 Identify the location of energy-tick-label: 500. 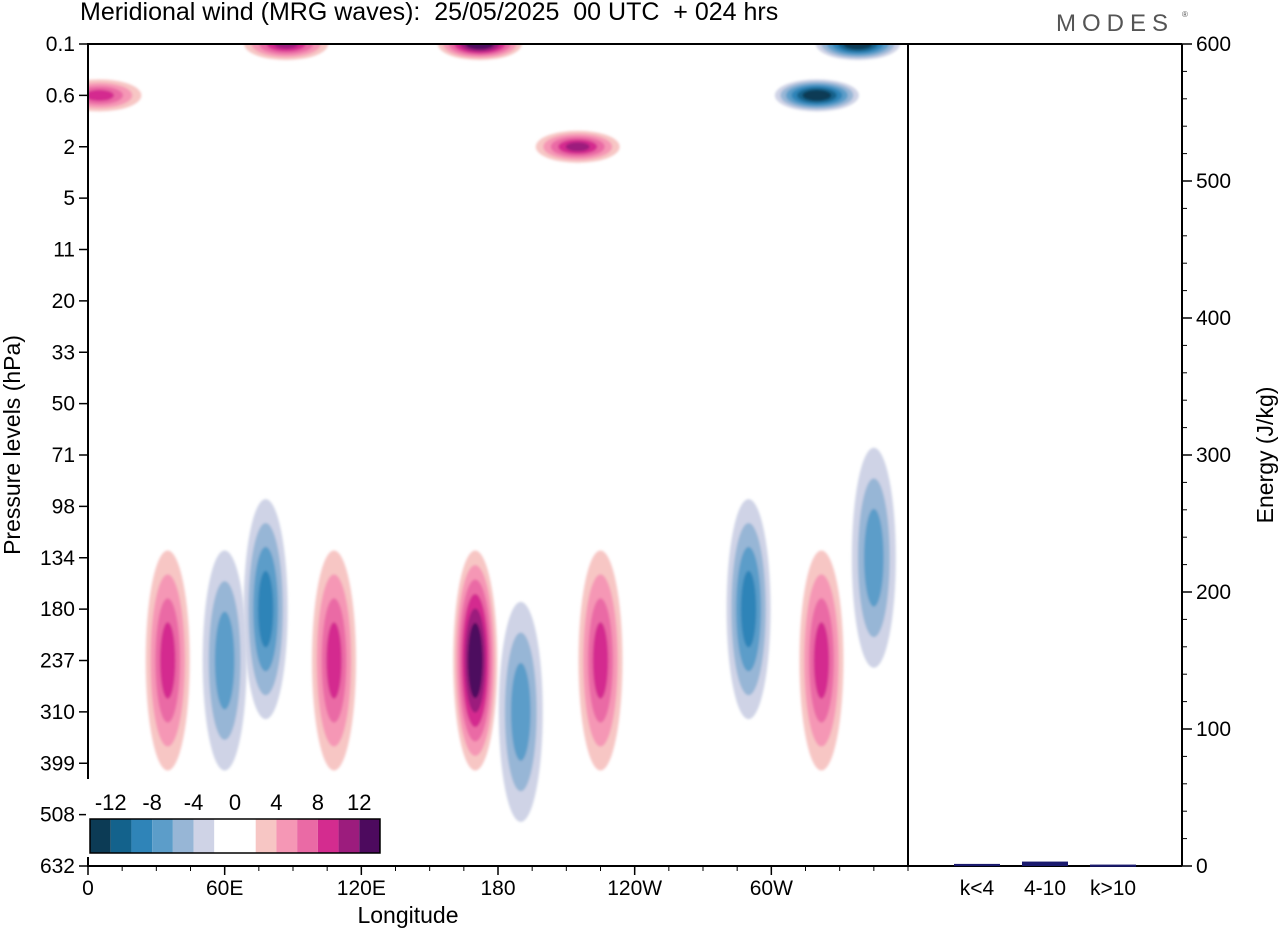
(1213, 181).